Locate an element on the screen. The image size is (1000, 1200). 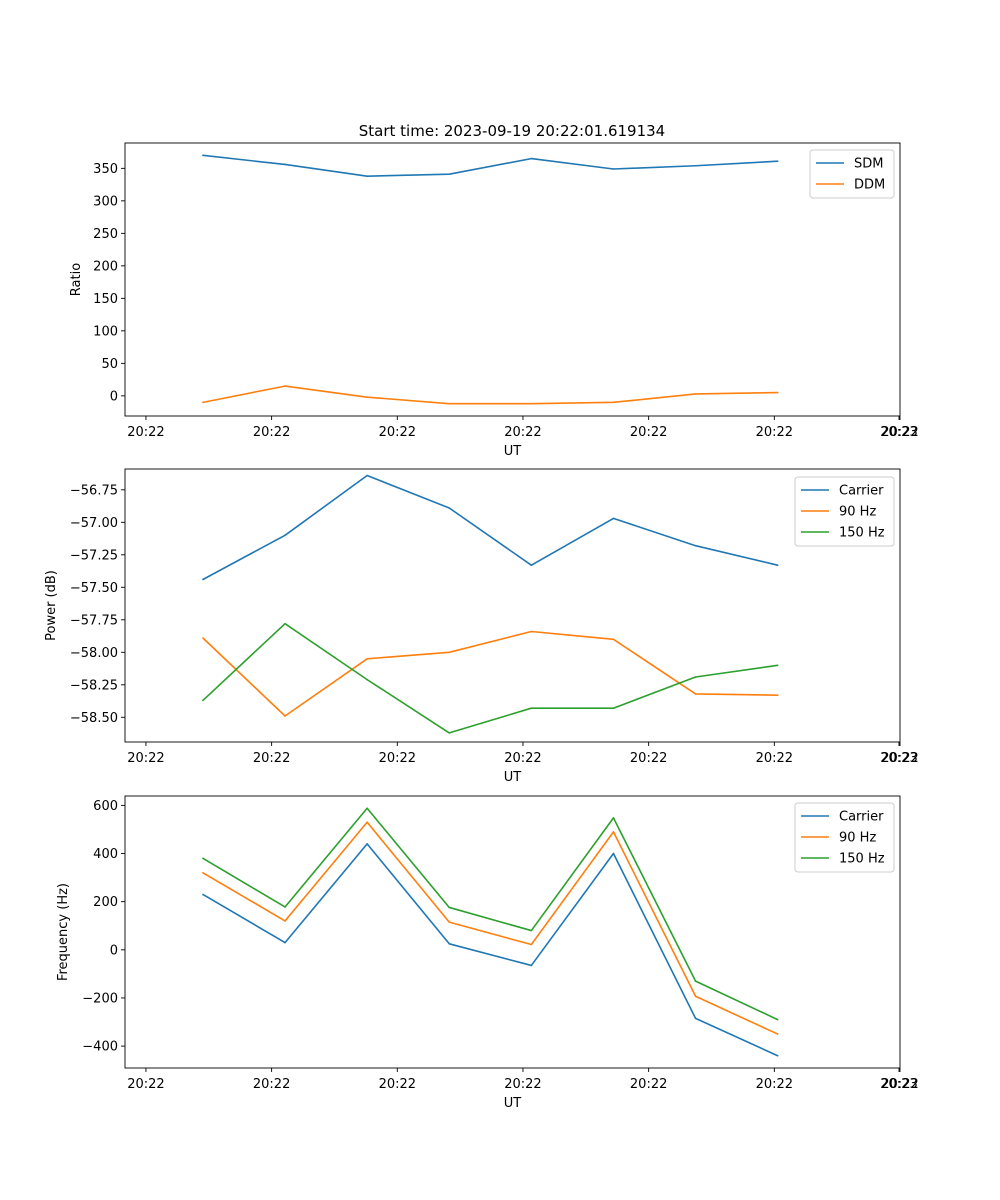
legend: Carrier 90 Hz 150 Hz is located at coordinates (844, 837).